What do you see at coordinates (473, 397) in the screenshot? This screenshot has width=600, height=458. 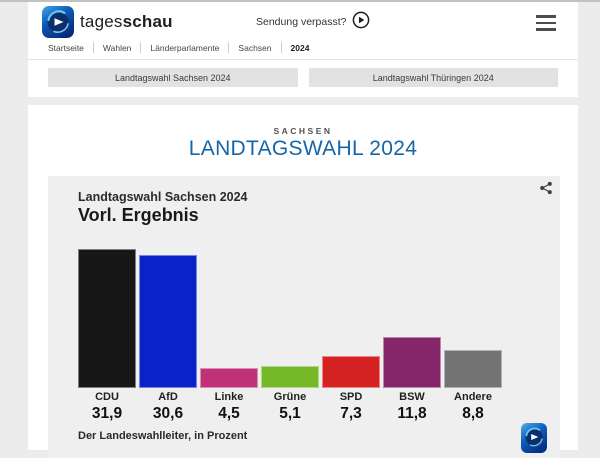 I see `bar-label: Andere` at bounding box center [473, 397].